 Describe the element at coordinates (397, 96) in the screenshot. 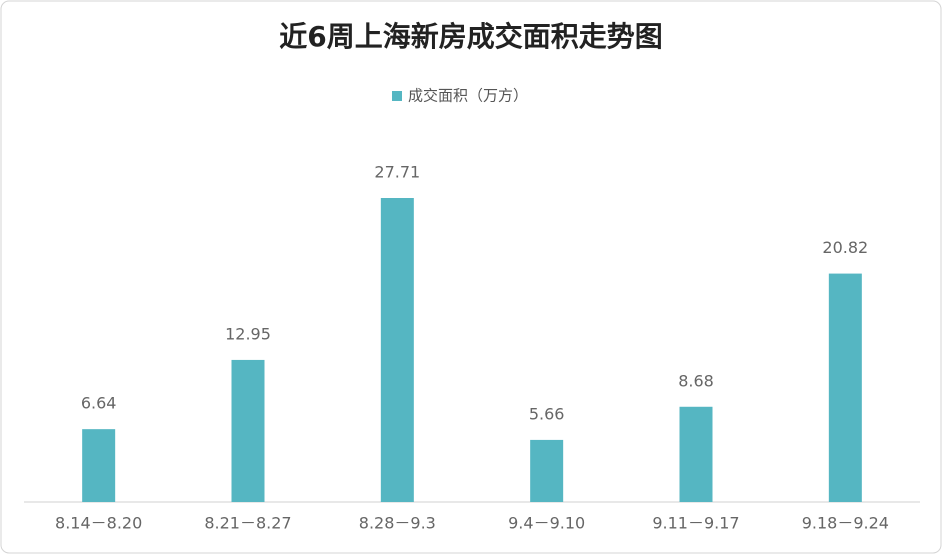

I see `legend-swatch` at that location.